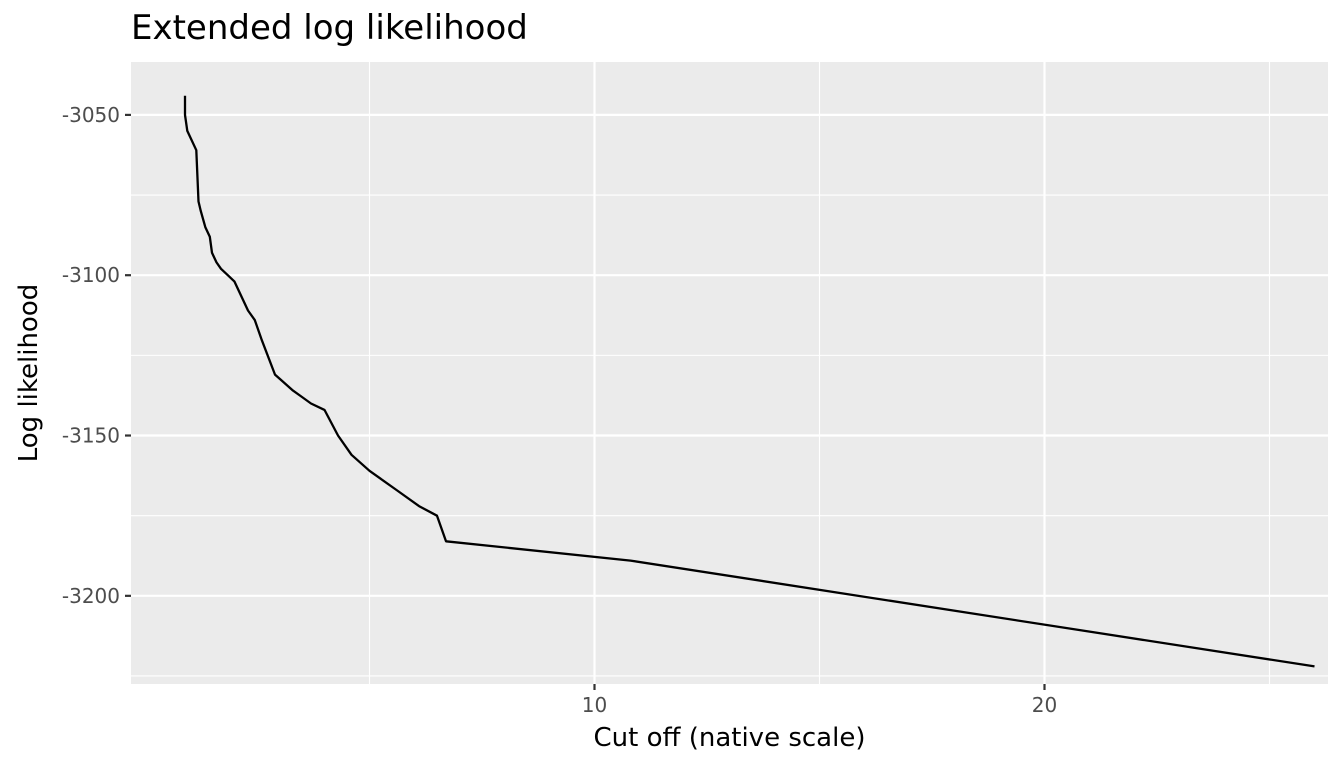 This screenshot has width=1344, height=768. Describe the element at coordinates (329, 28) in the screenshot. I see `chart-title: Extended log likelihood` at that location.